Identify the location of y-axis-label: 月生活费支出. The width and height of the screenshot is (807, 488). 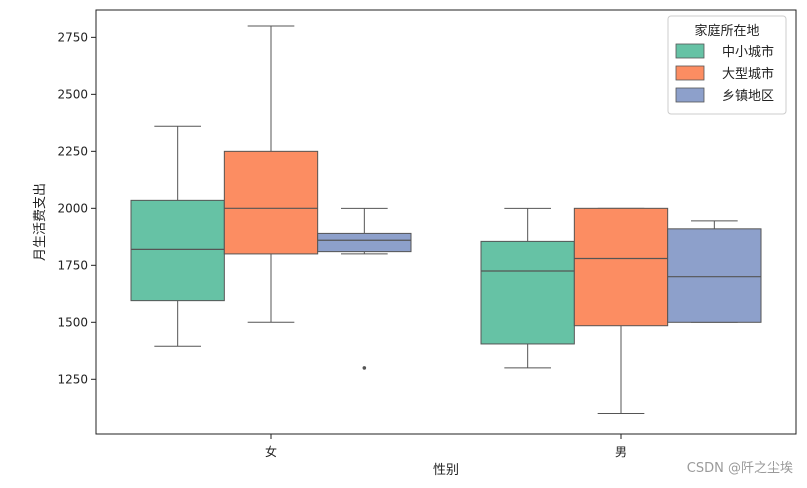
(40, 222).